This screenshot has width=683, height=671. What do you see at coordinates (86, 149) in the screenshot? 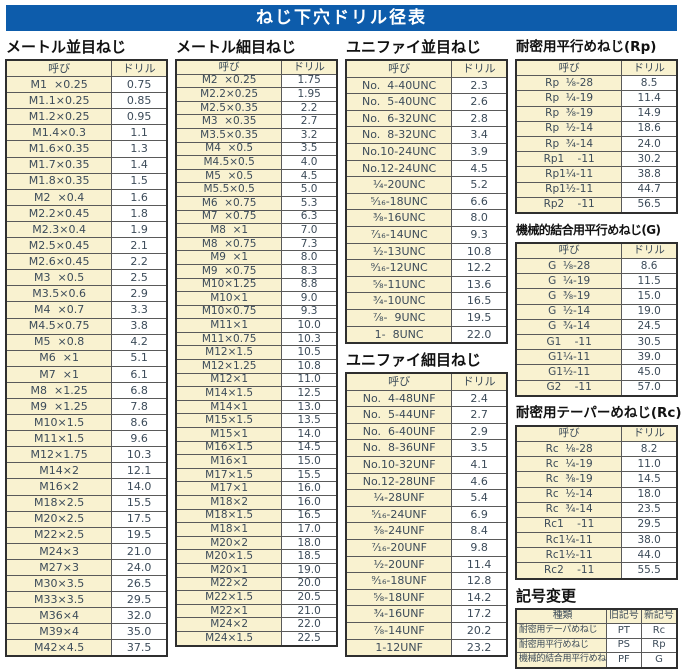
I see `metric-coarse-row: M1.6×0.35 1.3` at bounding box center [86, 149].